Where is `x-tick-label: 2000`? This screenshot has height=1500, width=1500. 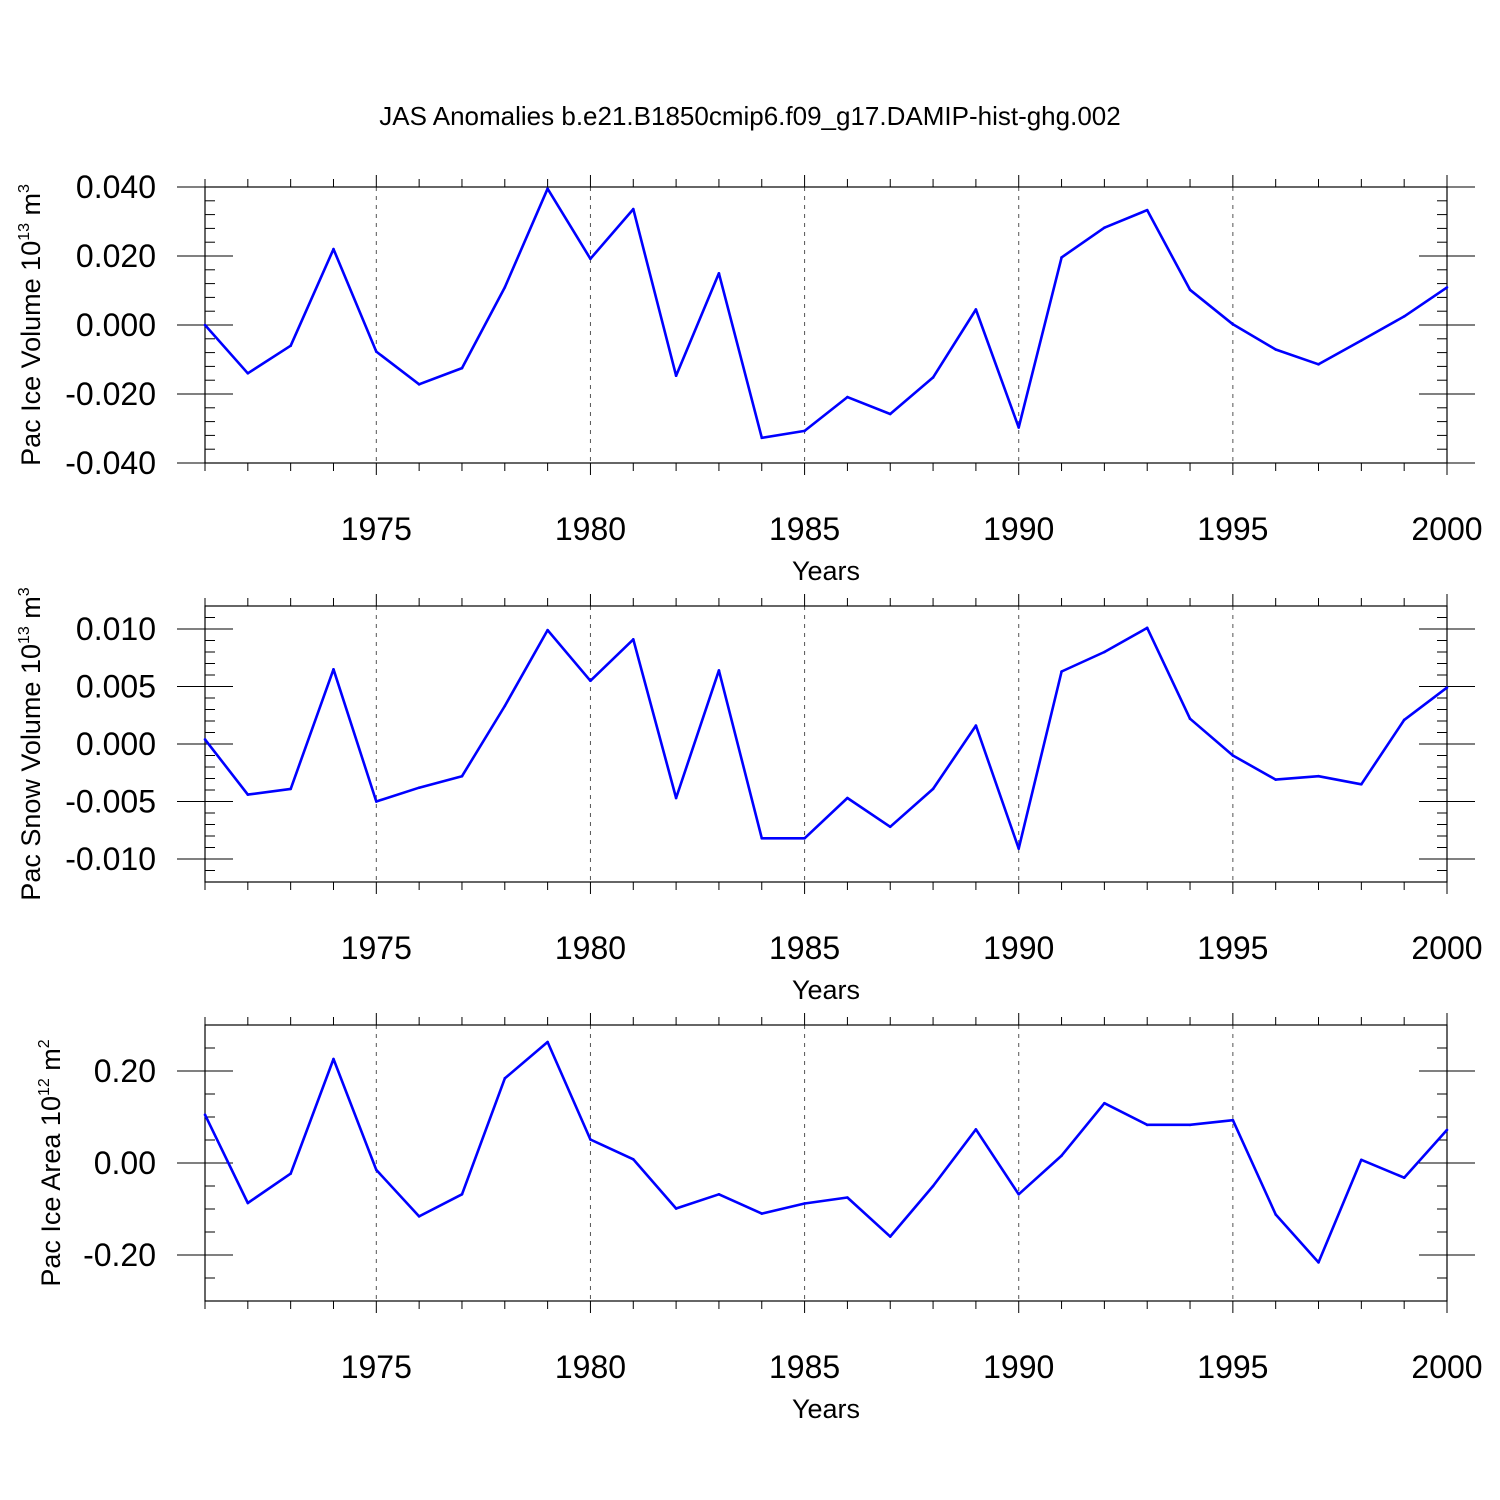 x-tick-label: 2000 is located at coordinates (1446, 529).